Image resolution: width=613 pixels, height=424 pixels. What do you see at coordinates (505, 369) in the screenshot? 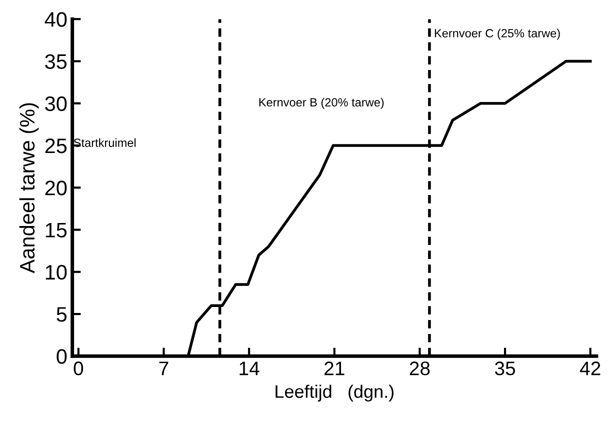
I see `x-tick-label: 35` at bounding box center [505, 369].